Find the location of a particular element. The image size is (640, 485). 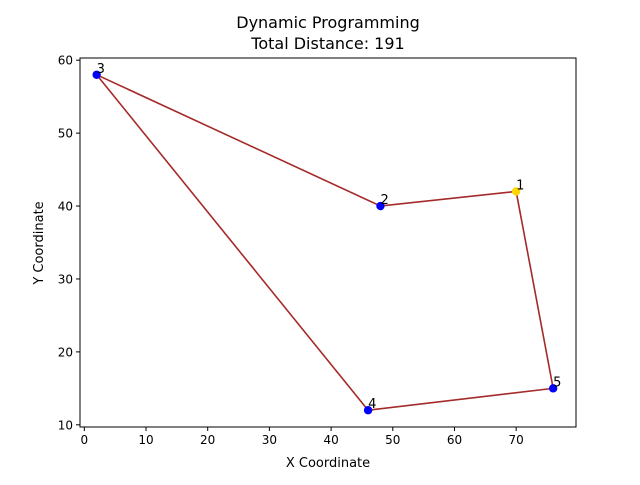

chart-subtitle: Total Distance: 191 is located at coordinates (327, 43).